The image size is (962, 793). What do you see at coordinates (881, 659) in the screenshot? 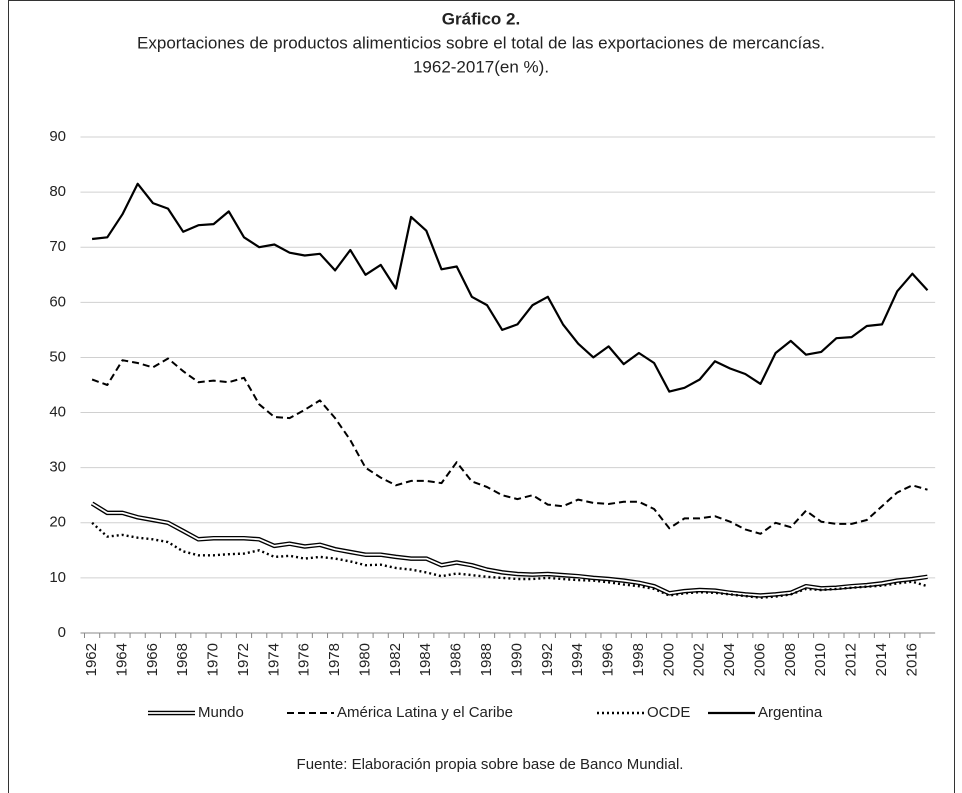
I see `x-tick-label: 2014` at bounding box center [881, 659].